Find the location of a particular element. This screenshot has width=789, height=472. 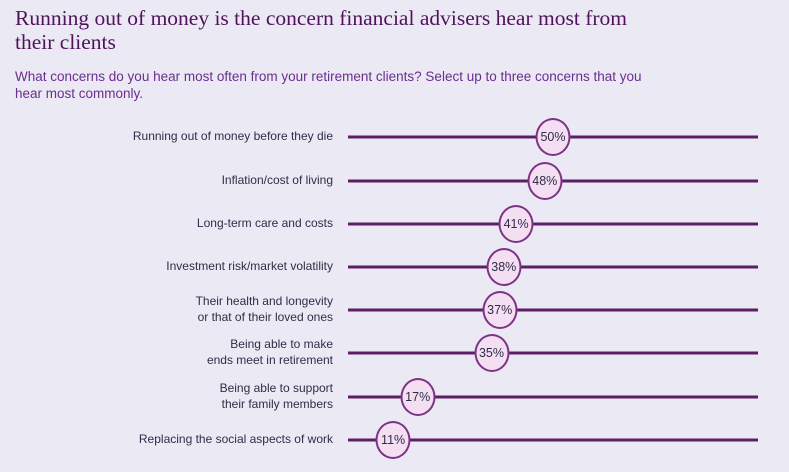

percent-value: 50% is located at coordinates (553, 137).